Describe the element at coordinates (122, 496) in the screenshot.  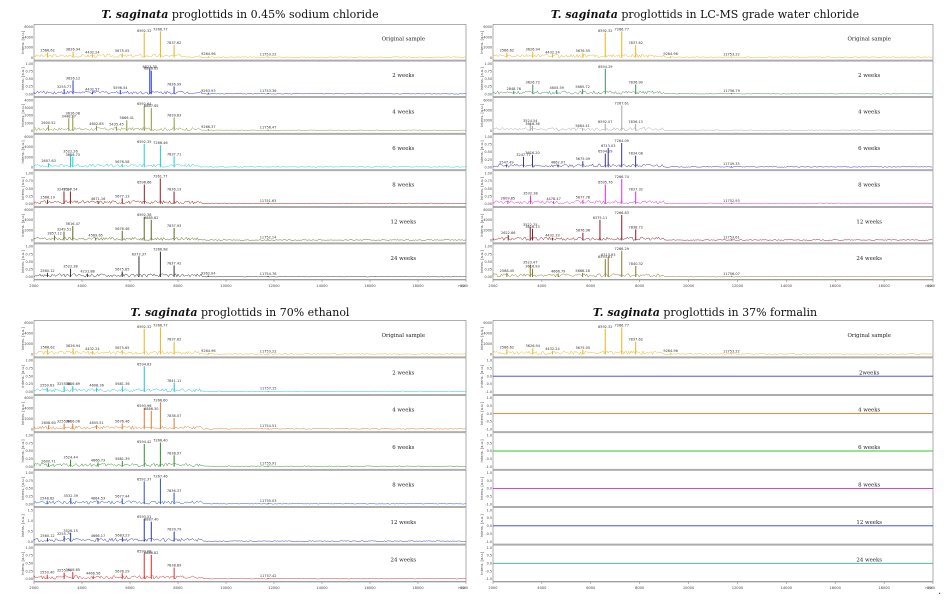
I see `peak-label: 5677.44` at that location.